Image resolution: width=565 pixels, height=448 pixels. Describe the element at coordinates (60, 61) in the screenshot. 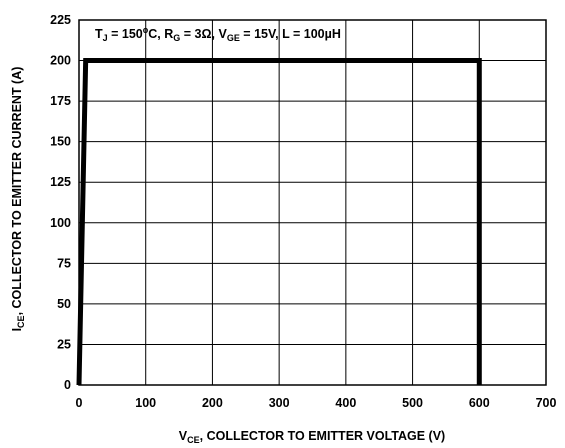

I see `y-tick-label: 200` at that location.